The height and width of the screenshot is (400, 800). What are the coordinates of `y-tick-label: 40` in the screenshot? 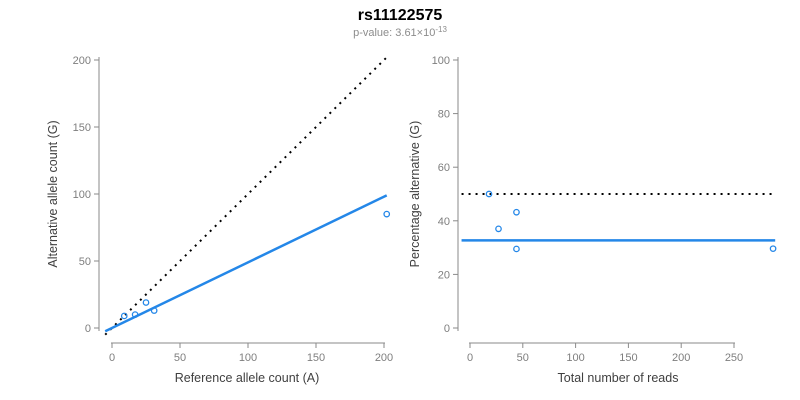 It's located at (444, 222).